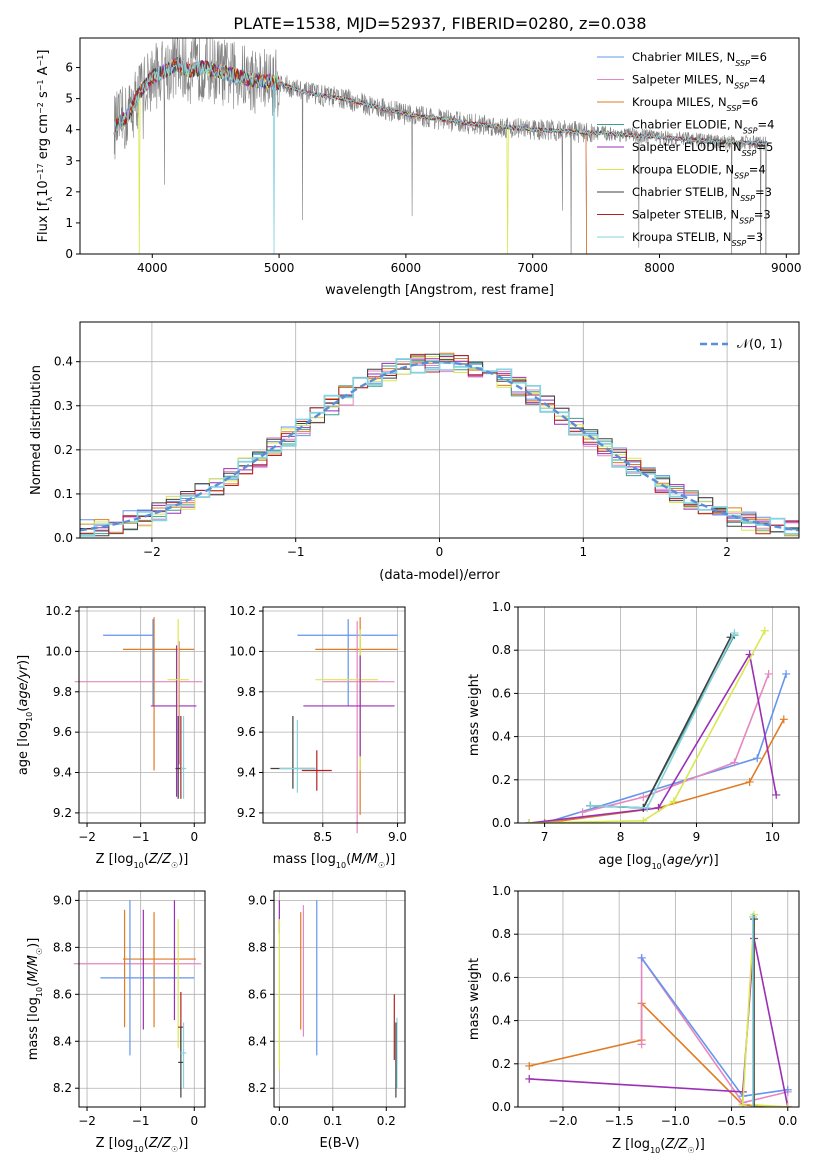 The image size is (819, 1174). What do you see at coordinates (322, 837) in the screenshot?
I see `x-tick-label: 8.5` at bounding box center [322, 837].